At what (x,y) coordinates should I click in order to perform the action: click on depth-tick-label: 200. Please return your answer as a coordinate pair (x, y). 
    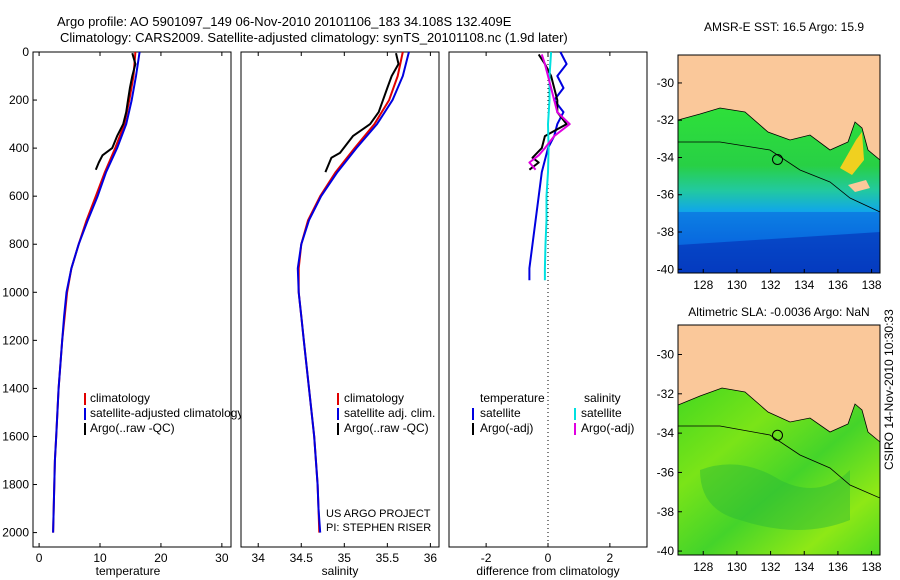
    Looking at the image, I should click on (19, 100).